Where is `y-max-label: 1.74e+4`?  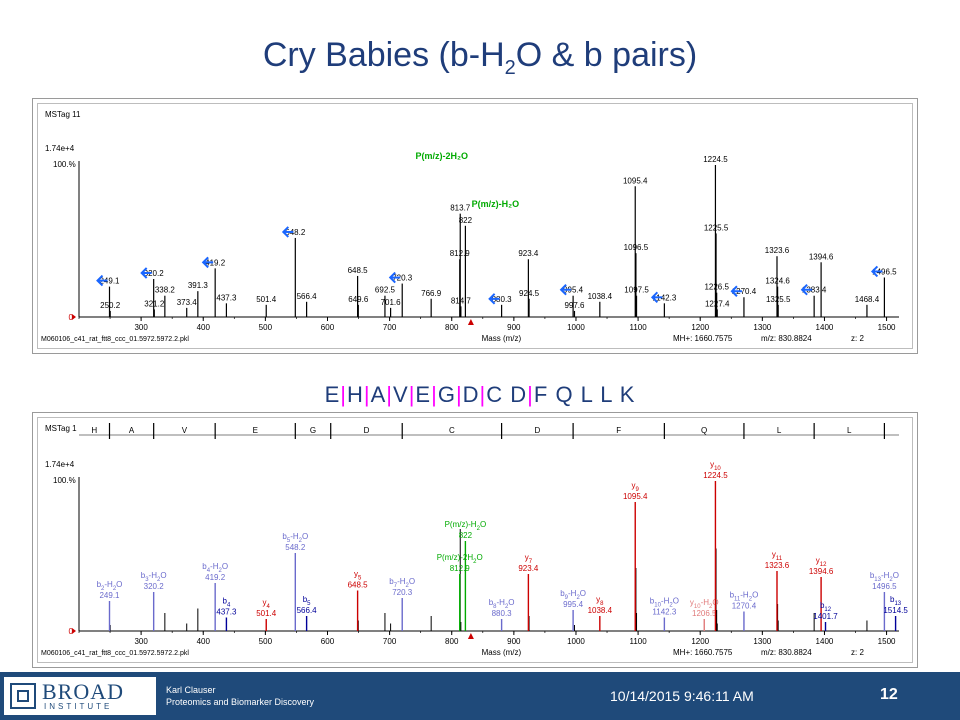
y-max-label: 1.74e+4 is located at coordinates (60, 464).